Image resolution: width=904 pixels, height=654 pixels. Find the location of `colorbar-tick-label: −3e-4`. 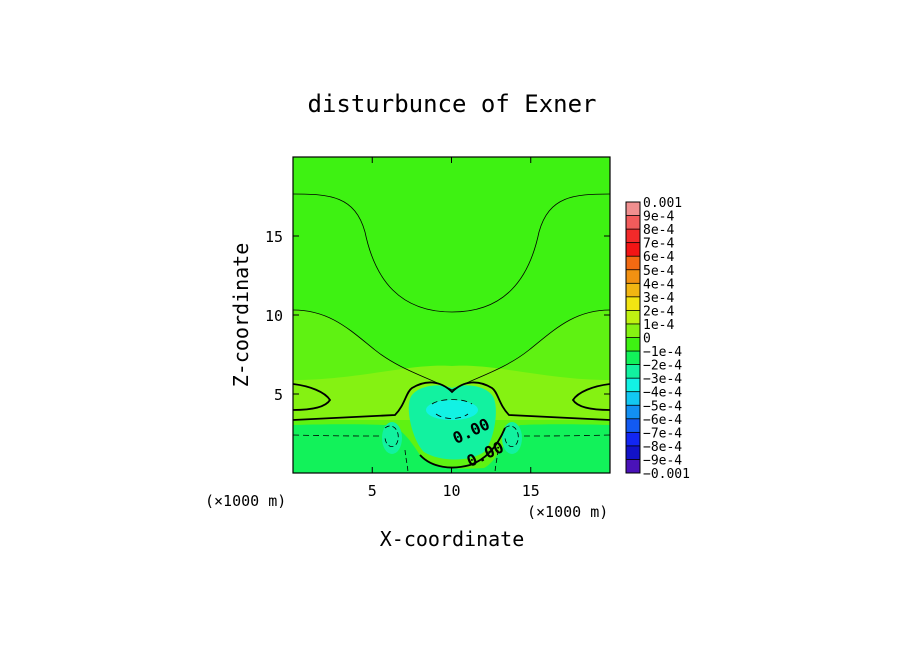

colorbar-tick-label: −3e-4 is located at coordinates (662, 379).